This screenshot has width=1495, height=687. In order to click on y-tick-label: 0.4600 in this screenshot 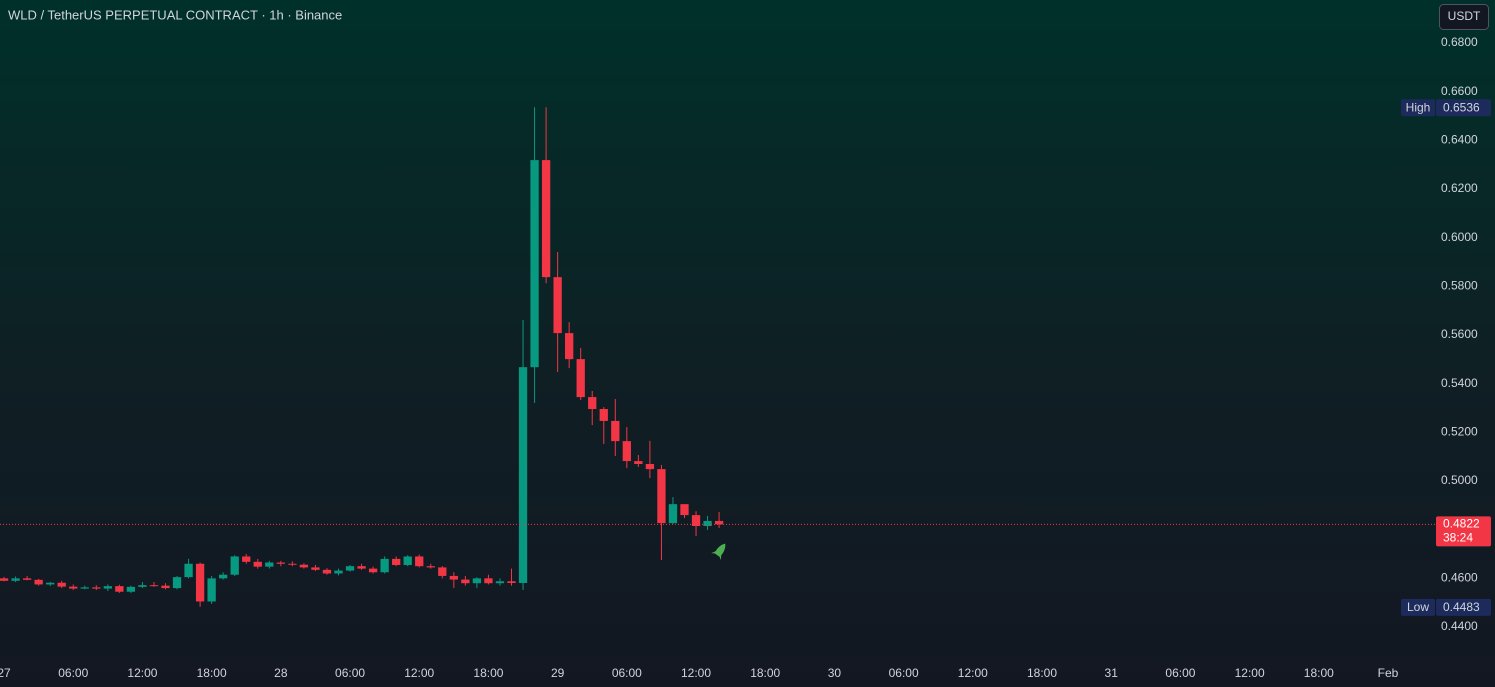, I will do `click(1459, 578)`.